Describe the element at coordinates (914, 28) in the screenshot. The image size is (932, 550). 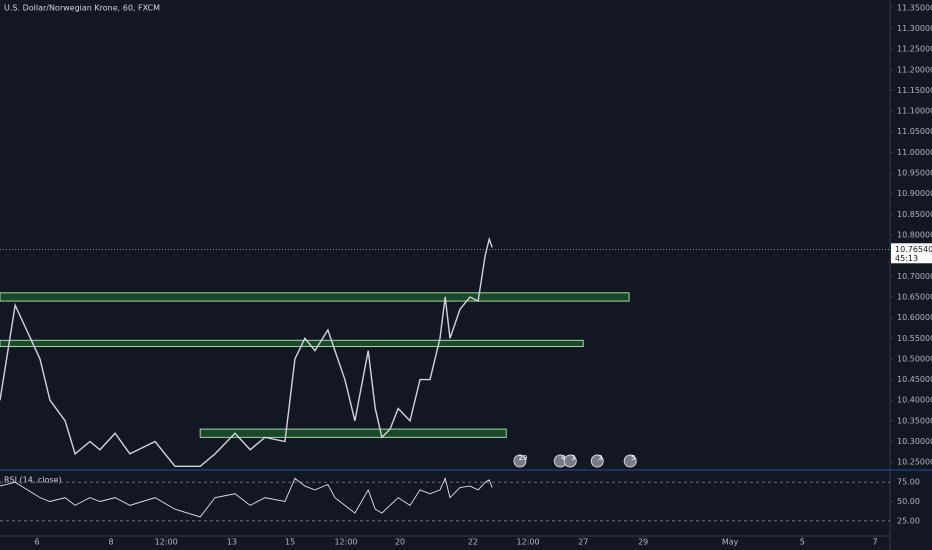
I see `y-tick-label: 11.30000` at that location.